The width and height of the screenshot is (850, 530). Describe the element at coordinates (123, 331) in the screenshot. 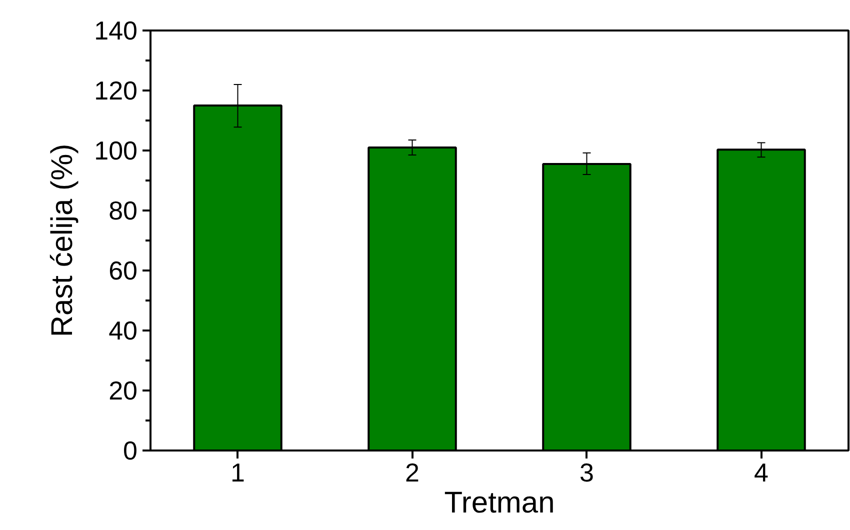

I see `y-tick-label: 40` at that location.